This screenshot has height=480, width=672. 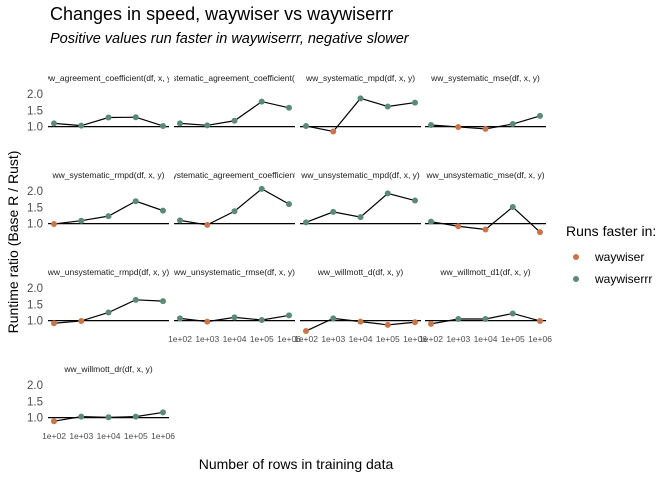 What do you see at coordinates (234, 272) in the screenshot?
I see `facet-strip-label: ww_unsystematic_rmse(df, x, y)` at bounding box center [234, 272].